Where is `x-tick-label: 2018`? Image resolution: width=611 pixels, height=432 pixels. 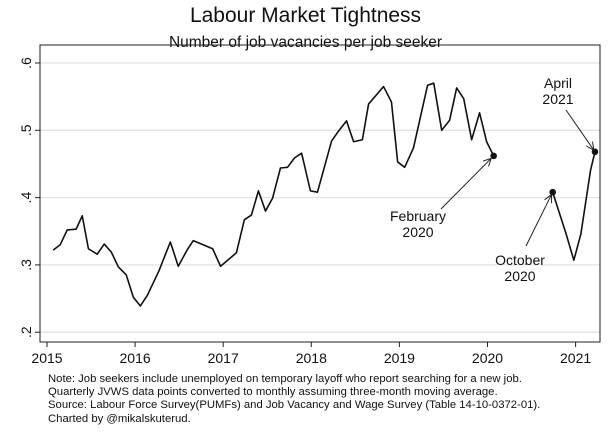 x-tick-label: 2018 is located at coordinates (311, 358).